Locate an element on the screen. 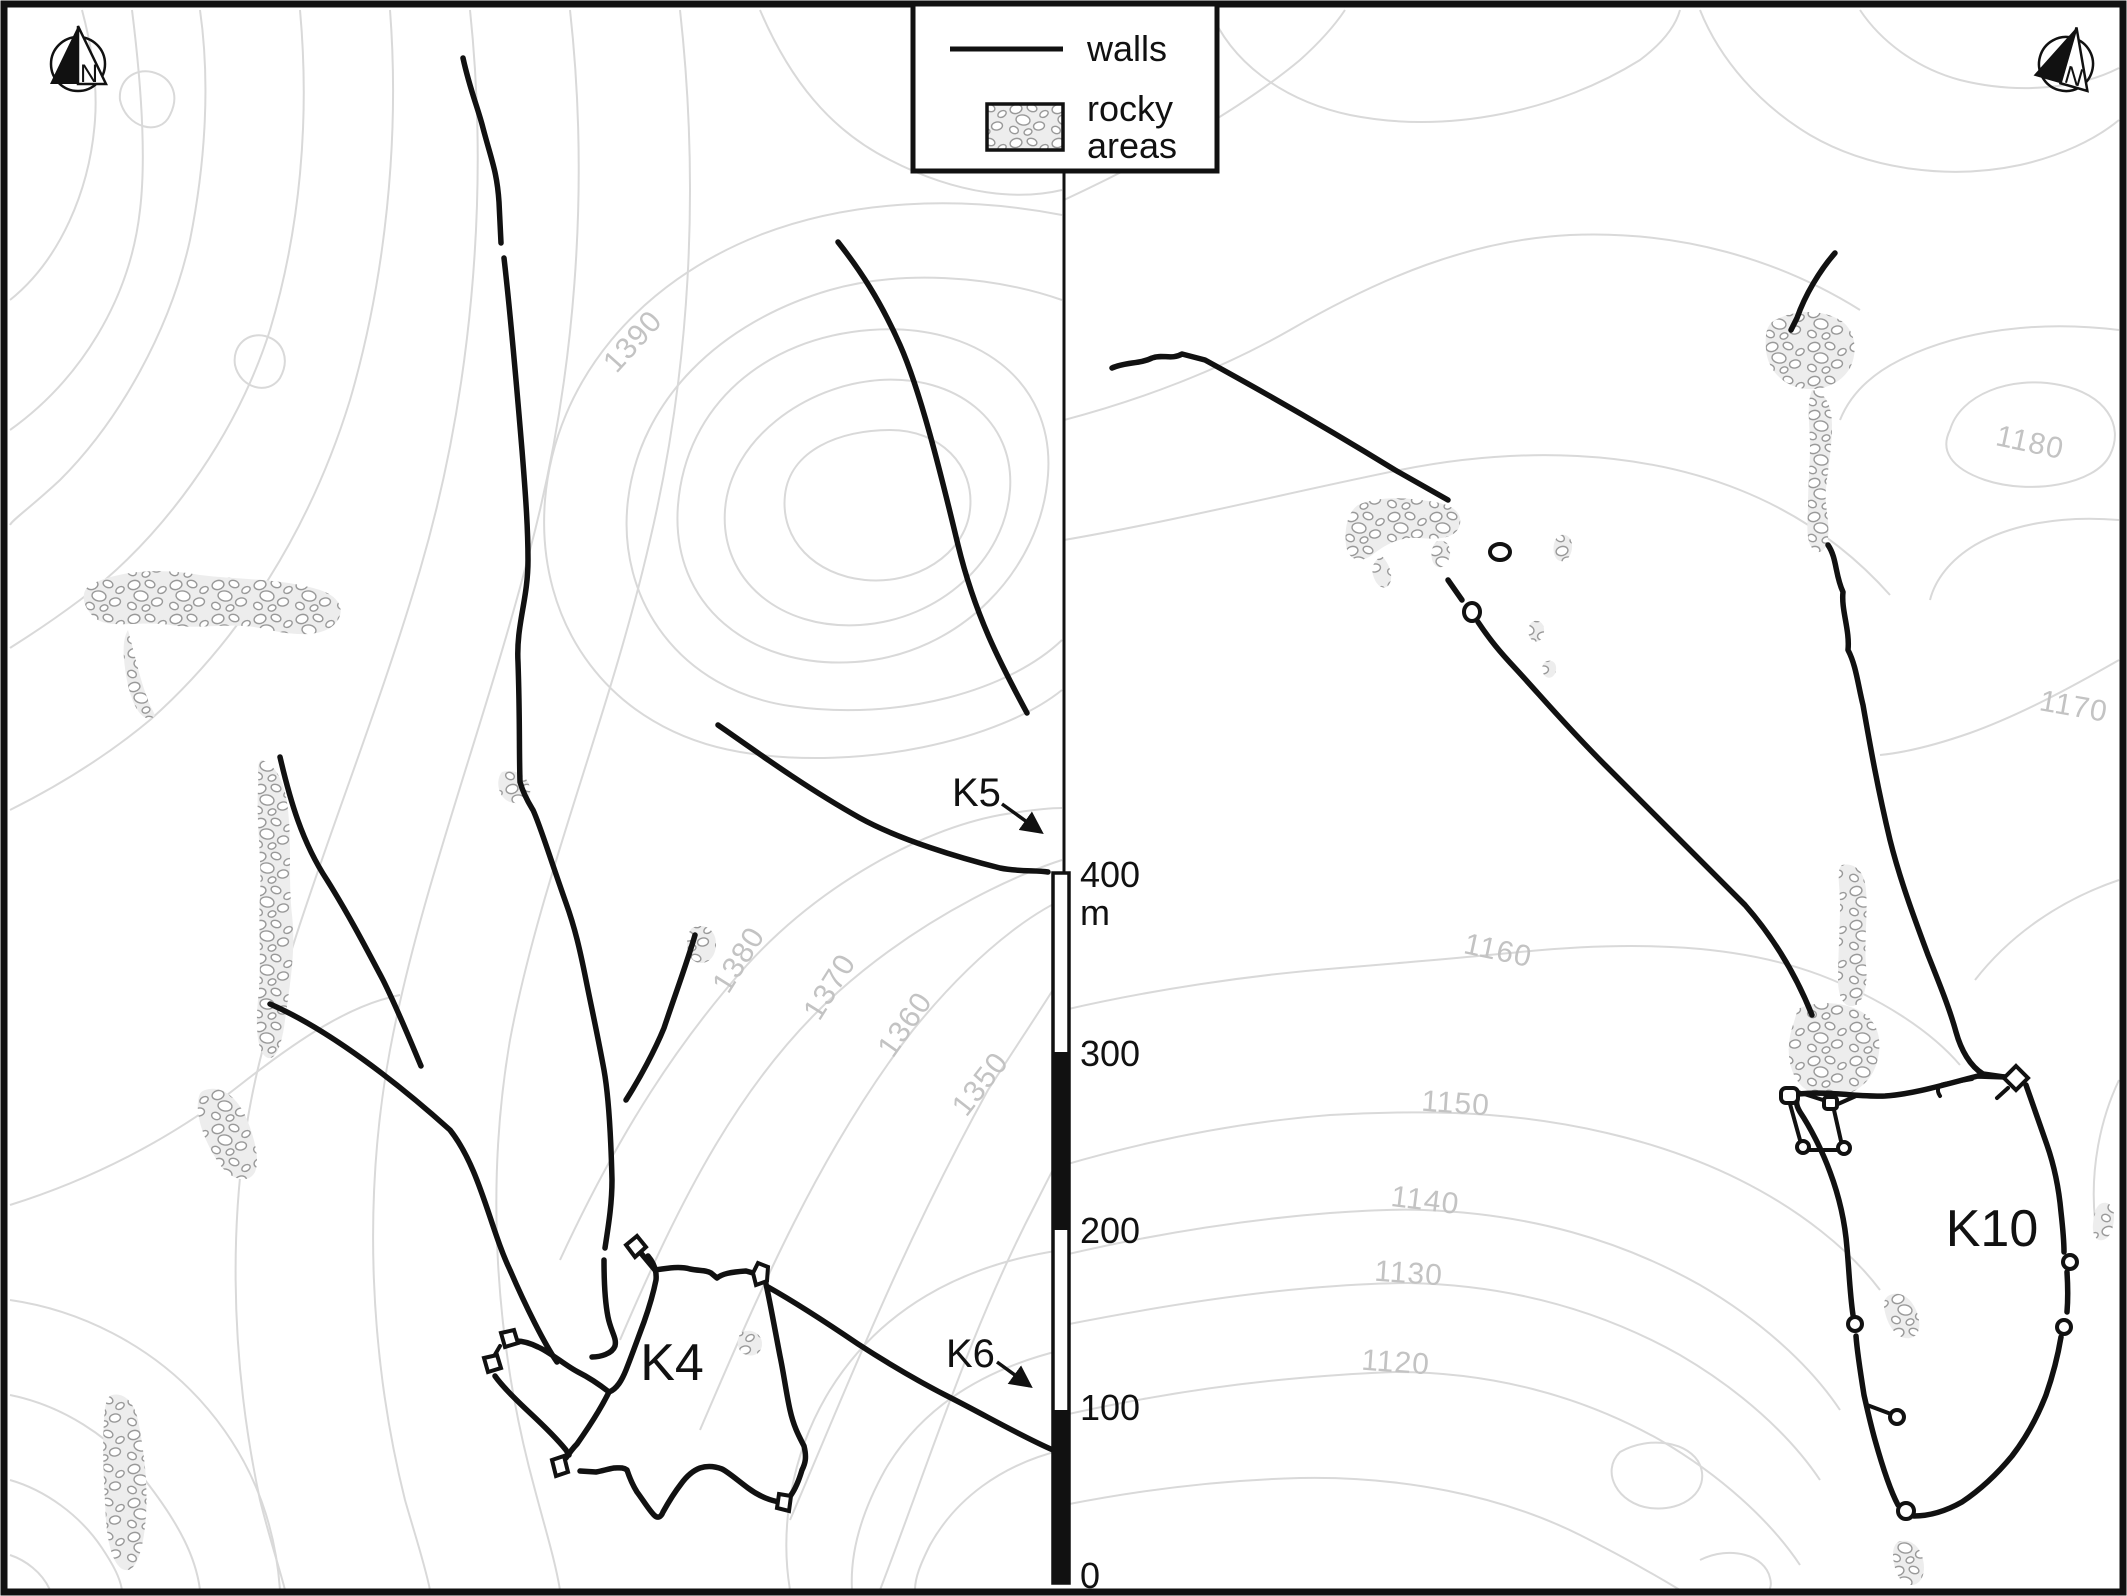  wall-fragment-east is located at coordinates (660, 1017).